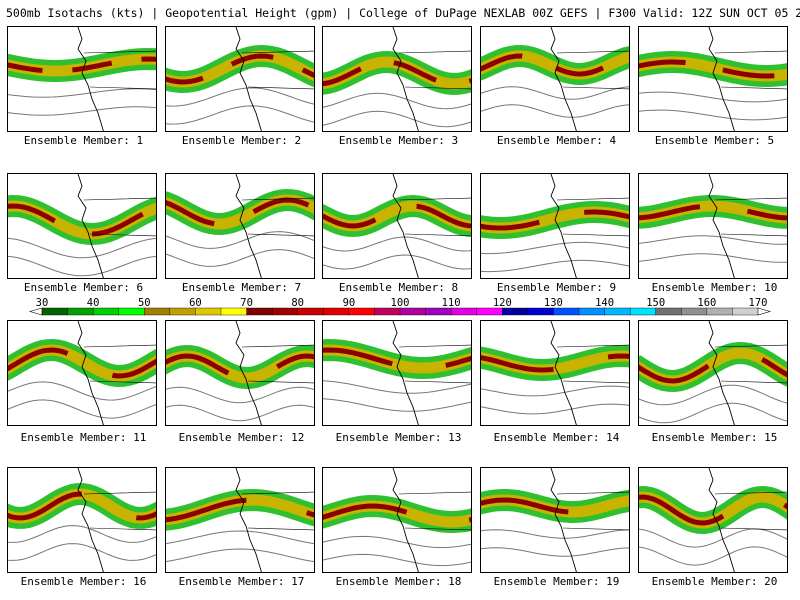 The width and height of the screenshot is (800, 600). I want to click on ensemble-member-label: Ensemble Member: 2, so click(241, 140).